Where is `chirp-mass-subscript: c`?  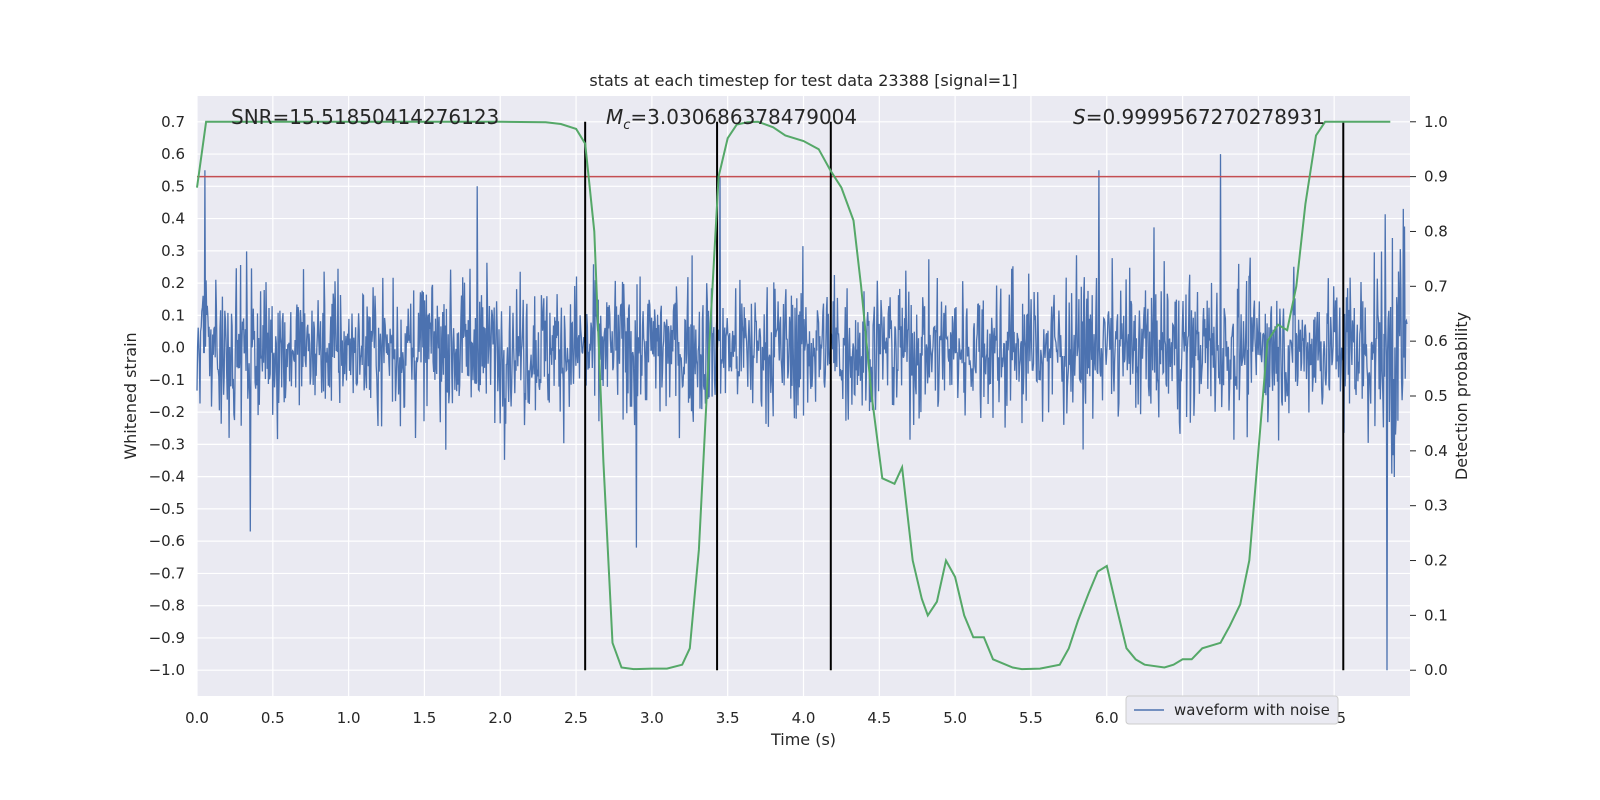 chirp-mass-subscript: c is located at coordinates (626, 125).